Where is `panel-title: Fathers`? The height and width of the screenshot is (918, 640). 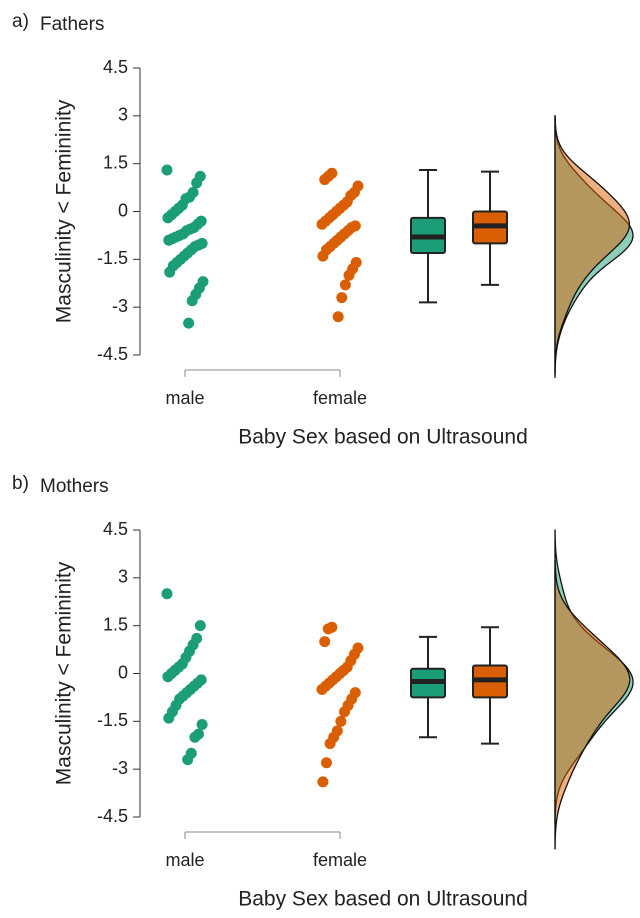
panel-title: Fathers is located at coordinates (72, 24).